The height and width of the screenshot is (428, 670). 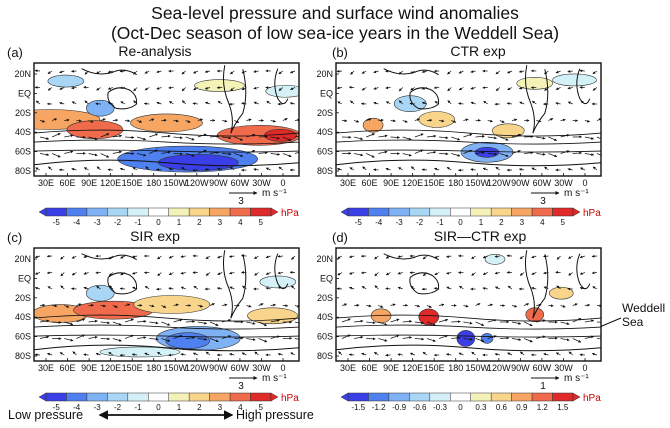 What do you see at coordinates (110, 368) in the screenshot?
I see `longitude-label: 120E` at bounding box center [110, 368].